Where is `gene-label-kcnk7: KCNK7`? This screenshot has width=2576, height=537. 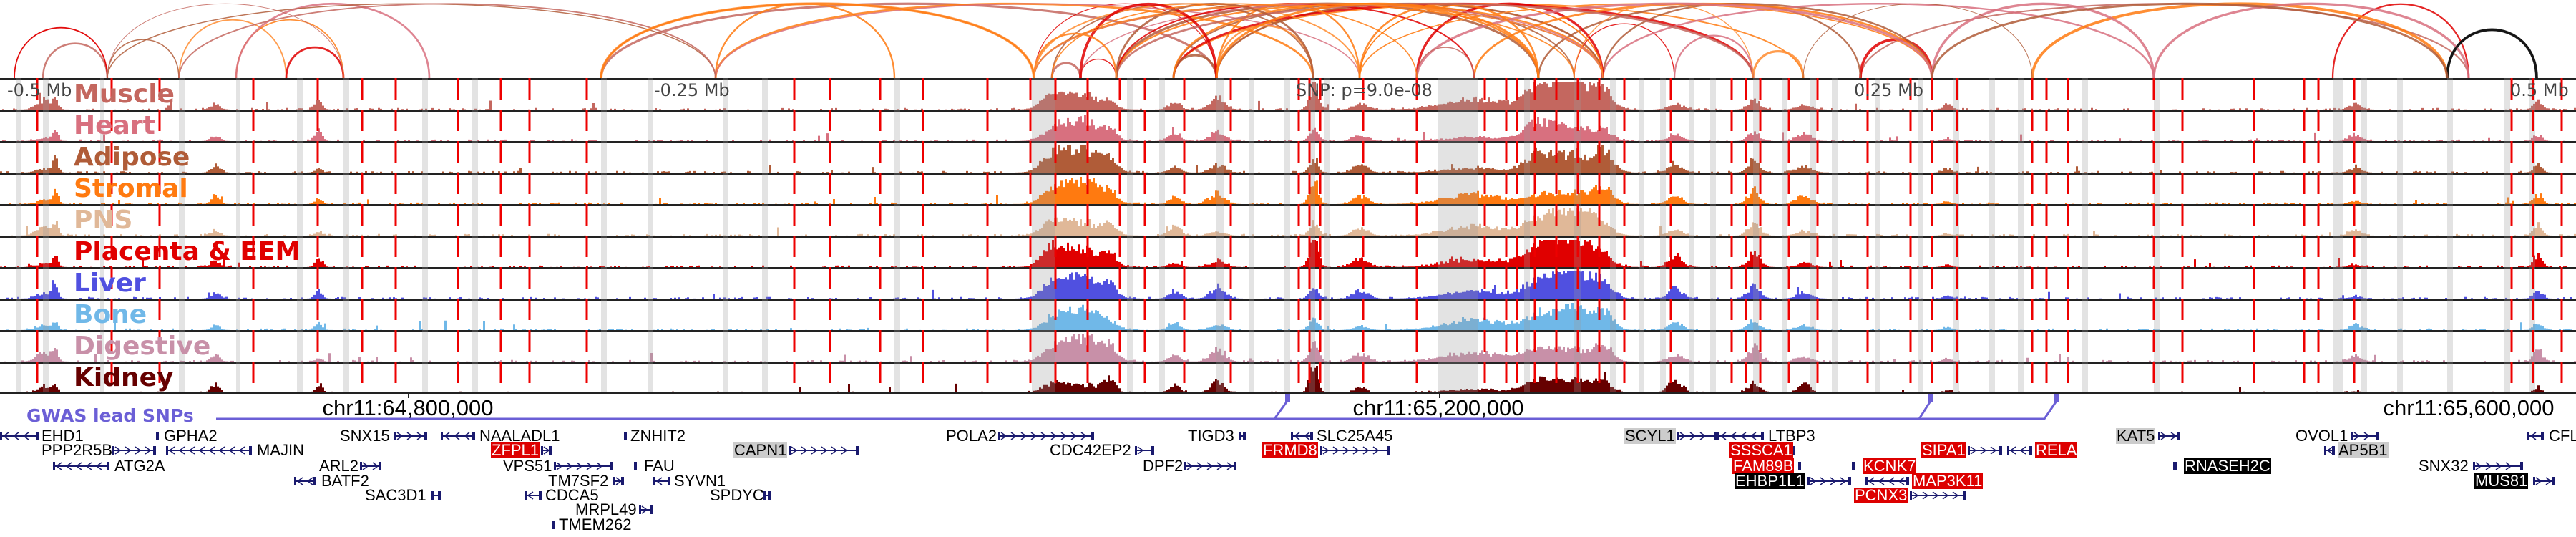
gene-label-kcnk7: KCNK7 is located at coordinates (1890, 466).